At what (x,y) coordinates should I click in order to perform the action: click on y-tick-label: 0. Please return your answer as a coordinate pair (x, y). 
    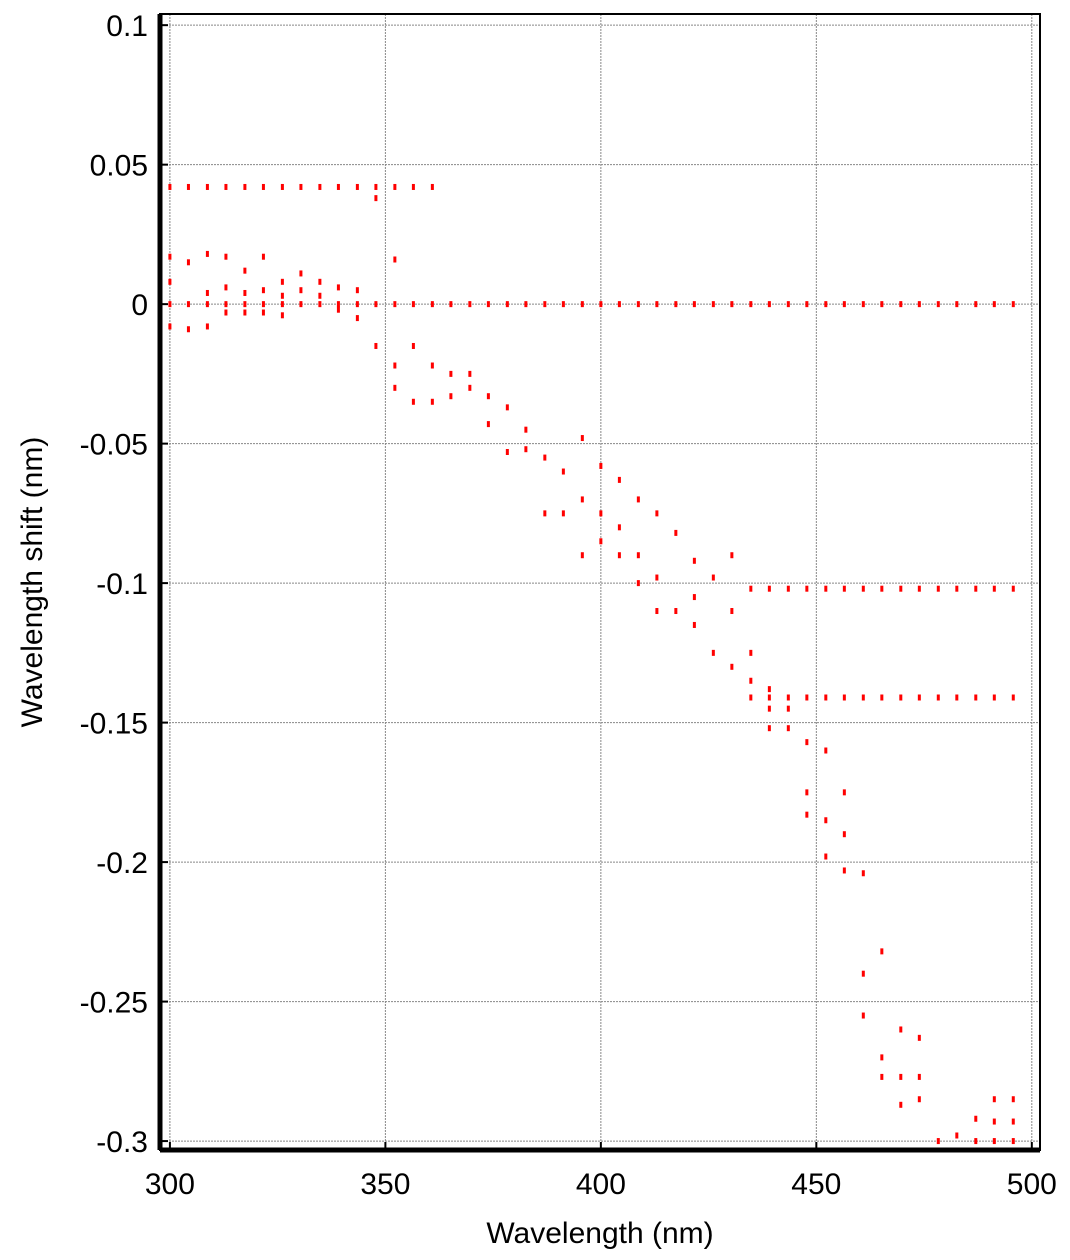
    Looking at the image, I should click on (139, 305).